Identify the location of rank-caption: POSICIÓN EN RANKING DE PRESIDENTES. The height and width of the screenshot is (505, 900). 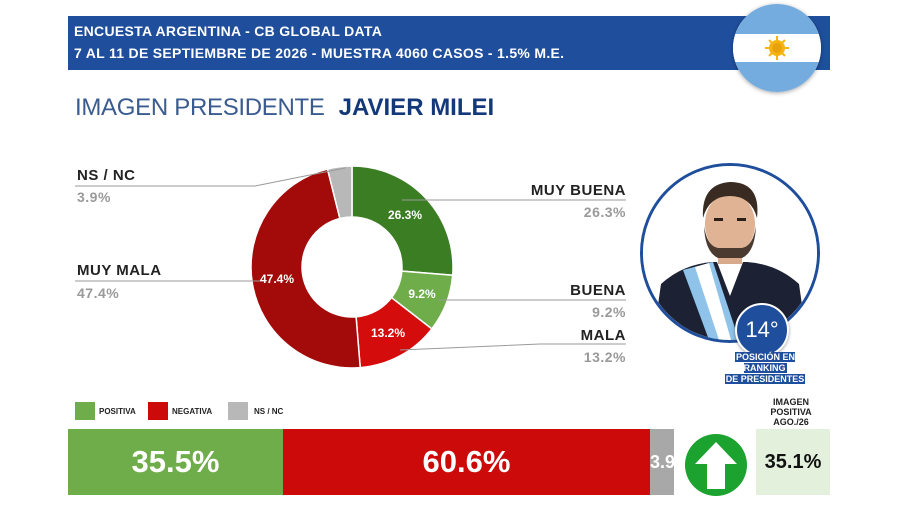
(765, 368).